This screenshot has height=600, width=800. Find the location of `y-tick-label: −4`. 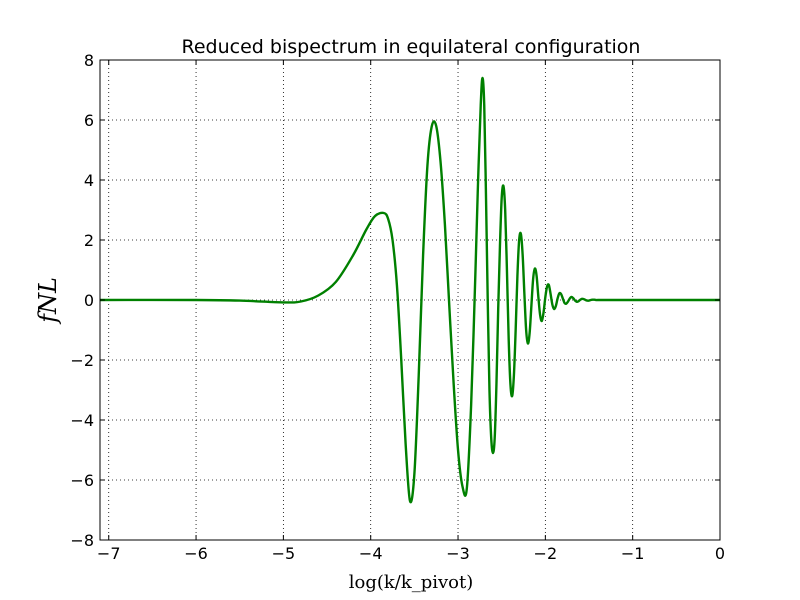

y-tick-label: −4 is located at coordinates (82, 420).